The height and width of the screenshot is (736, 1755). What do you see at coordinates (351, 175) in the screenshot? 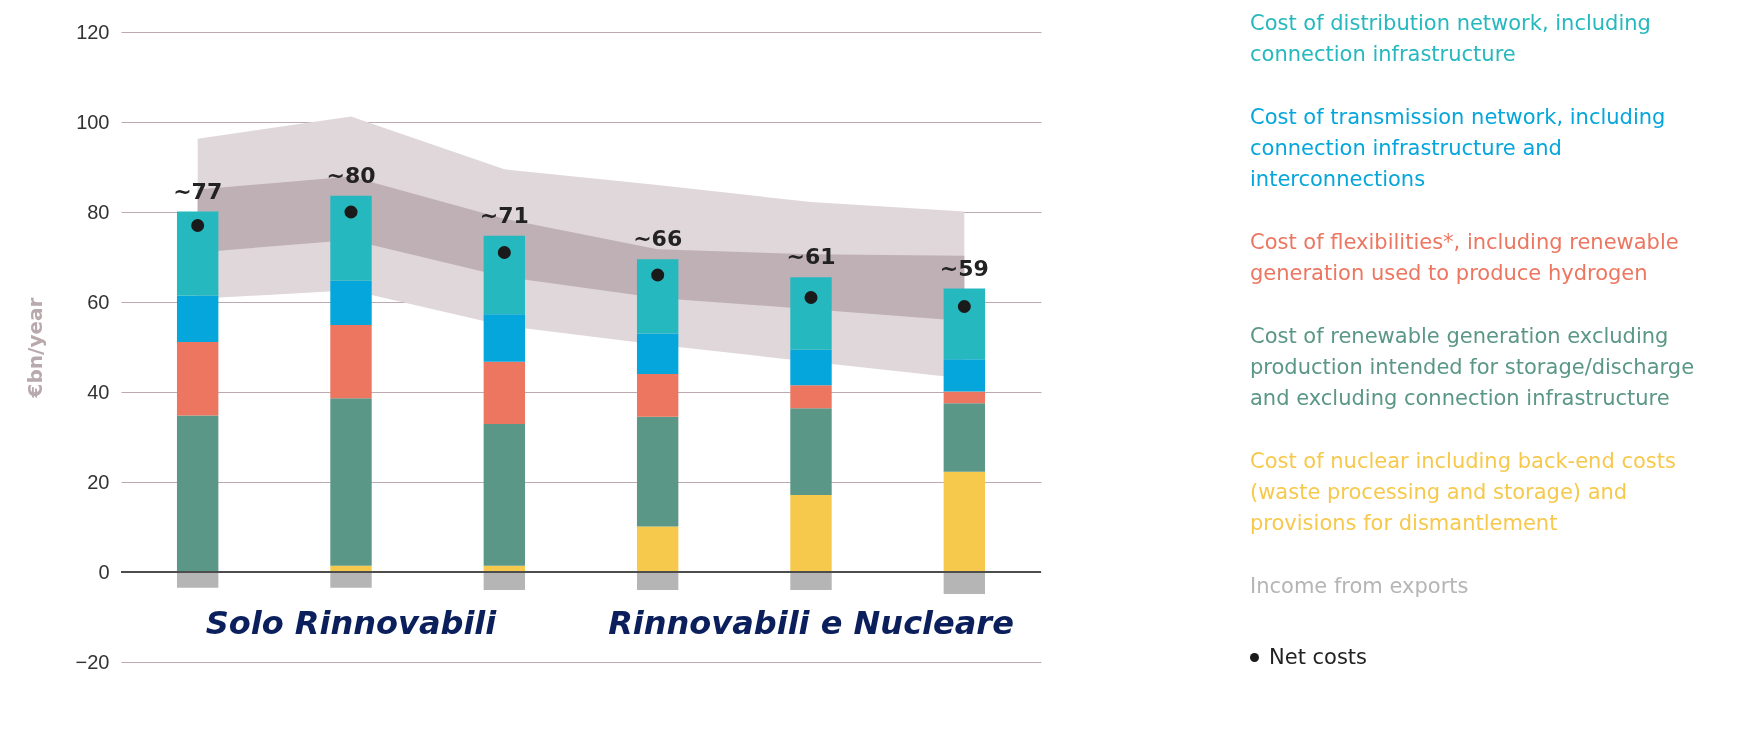
I see `data-label: ~80` at bounding box center [351, 175].